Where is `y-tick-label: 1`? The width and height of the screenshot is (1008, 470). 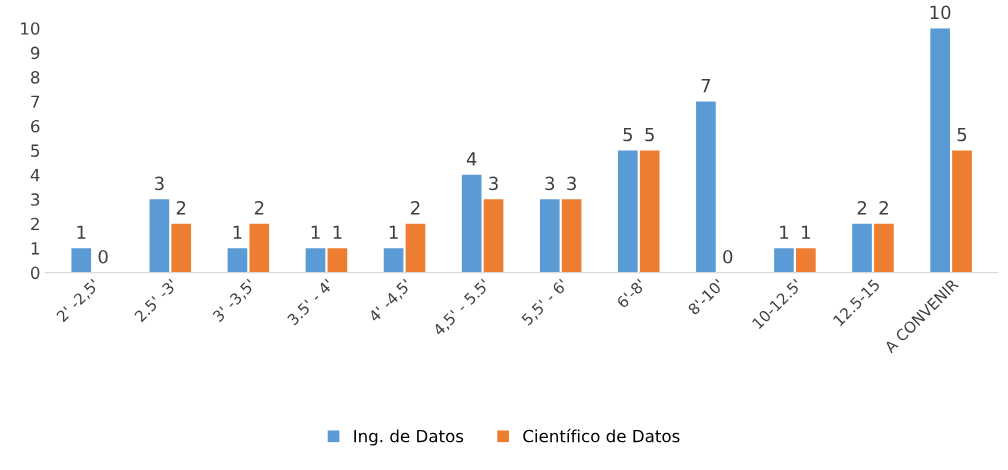
y-tick-label: 1 is located at coordinates (35, 248).